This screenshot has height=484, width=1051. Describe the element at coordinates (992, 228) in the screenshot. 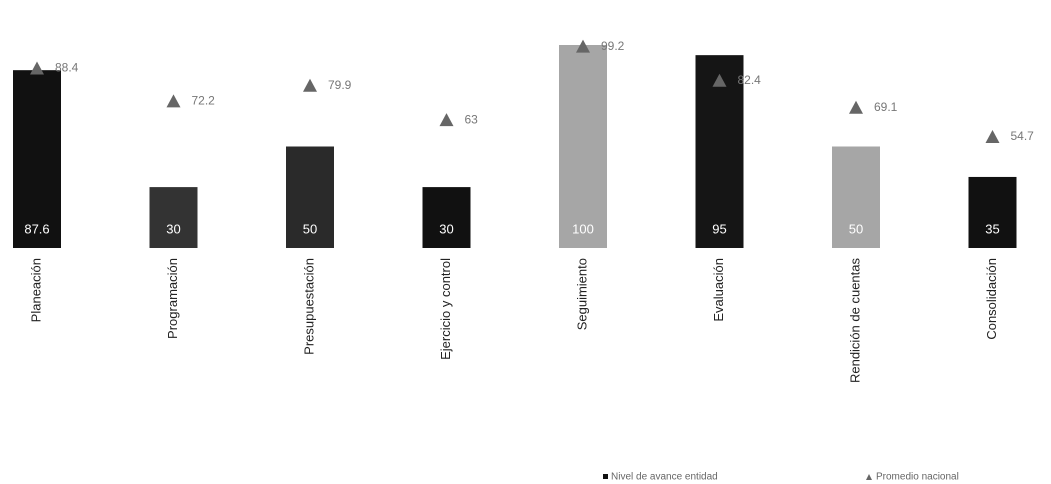

I see `value-label: 35` at that location.